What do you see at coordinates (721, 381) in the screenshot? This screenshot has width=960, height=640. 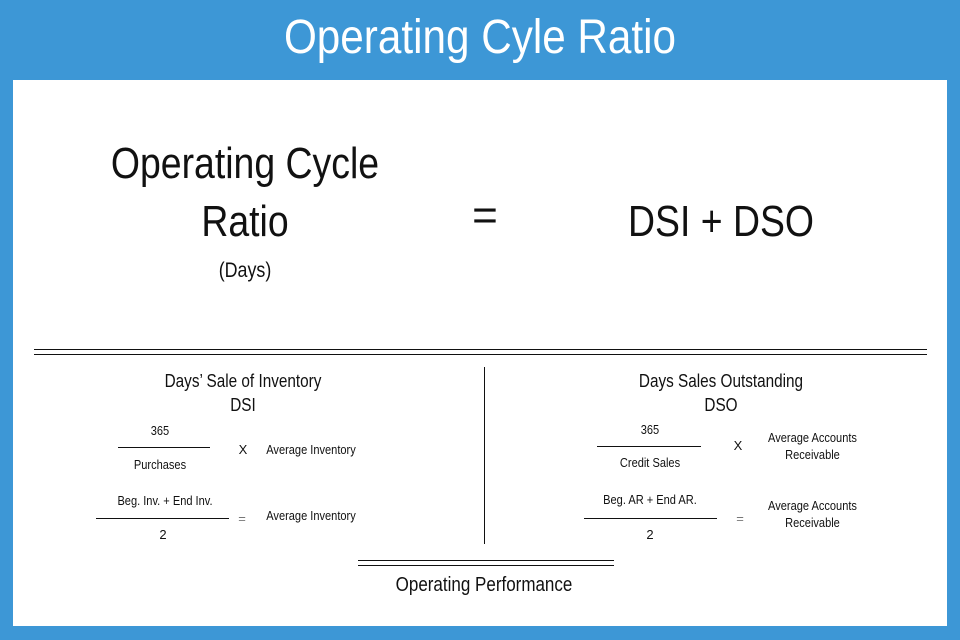 I see `dso-heading: Days Sales Outstanding` at bounding box center [721, 381].